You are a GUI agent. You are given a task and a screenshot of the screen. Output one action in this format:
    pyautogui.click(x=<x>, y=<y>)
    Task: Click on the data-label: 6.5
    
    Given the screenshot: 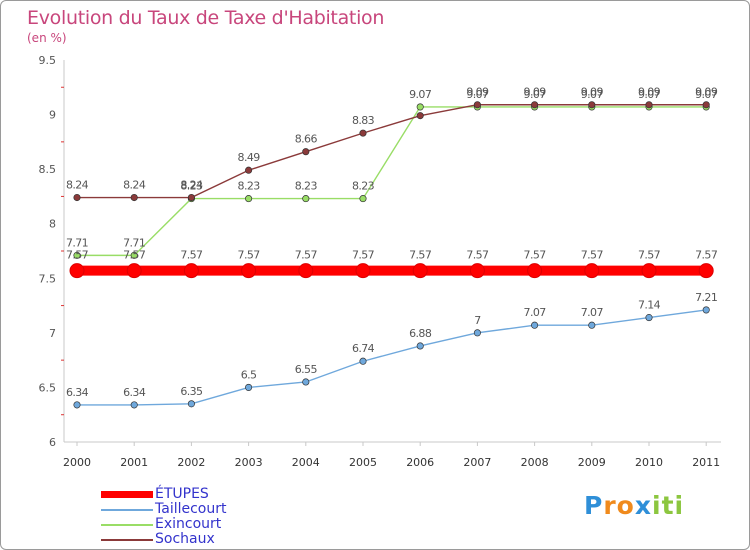 What is the action you would take?
    pyautogui.click(x=249, y=374)
    